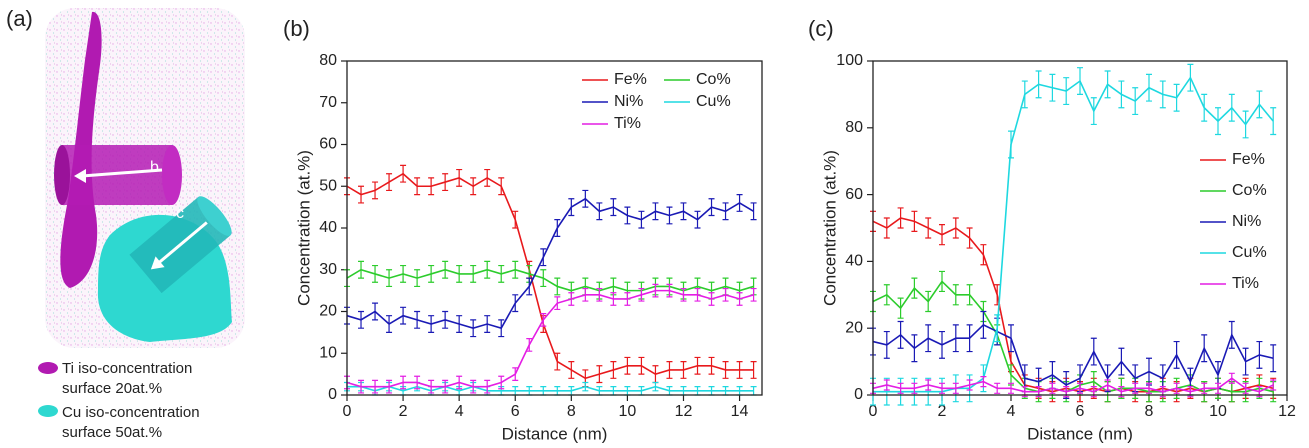 This screenshot has width=1309, height=448. Describe the element at coordinates (112, 432) in the screenshot. I see `legend-text: surface 50at.%` at that location.